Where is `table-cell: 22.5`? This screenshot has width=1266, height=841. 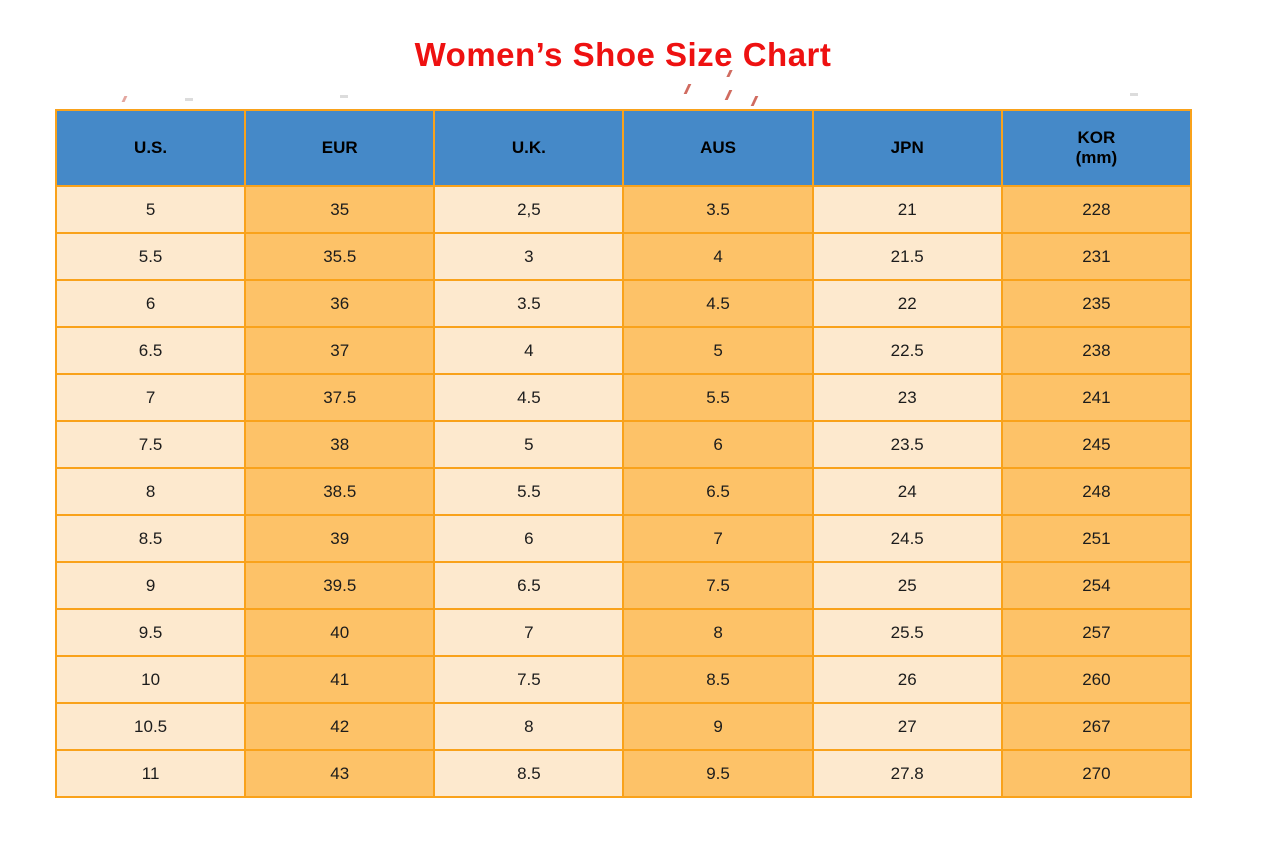 table-cell: 22.5 is located at coordinates (907, 350).